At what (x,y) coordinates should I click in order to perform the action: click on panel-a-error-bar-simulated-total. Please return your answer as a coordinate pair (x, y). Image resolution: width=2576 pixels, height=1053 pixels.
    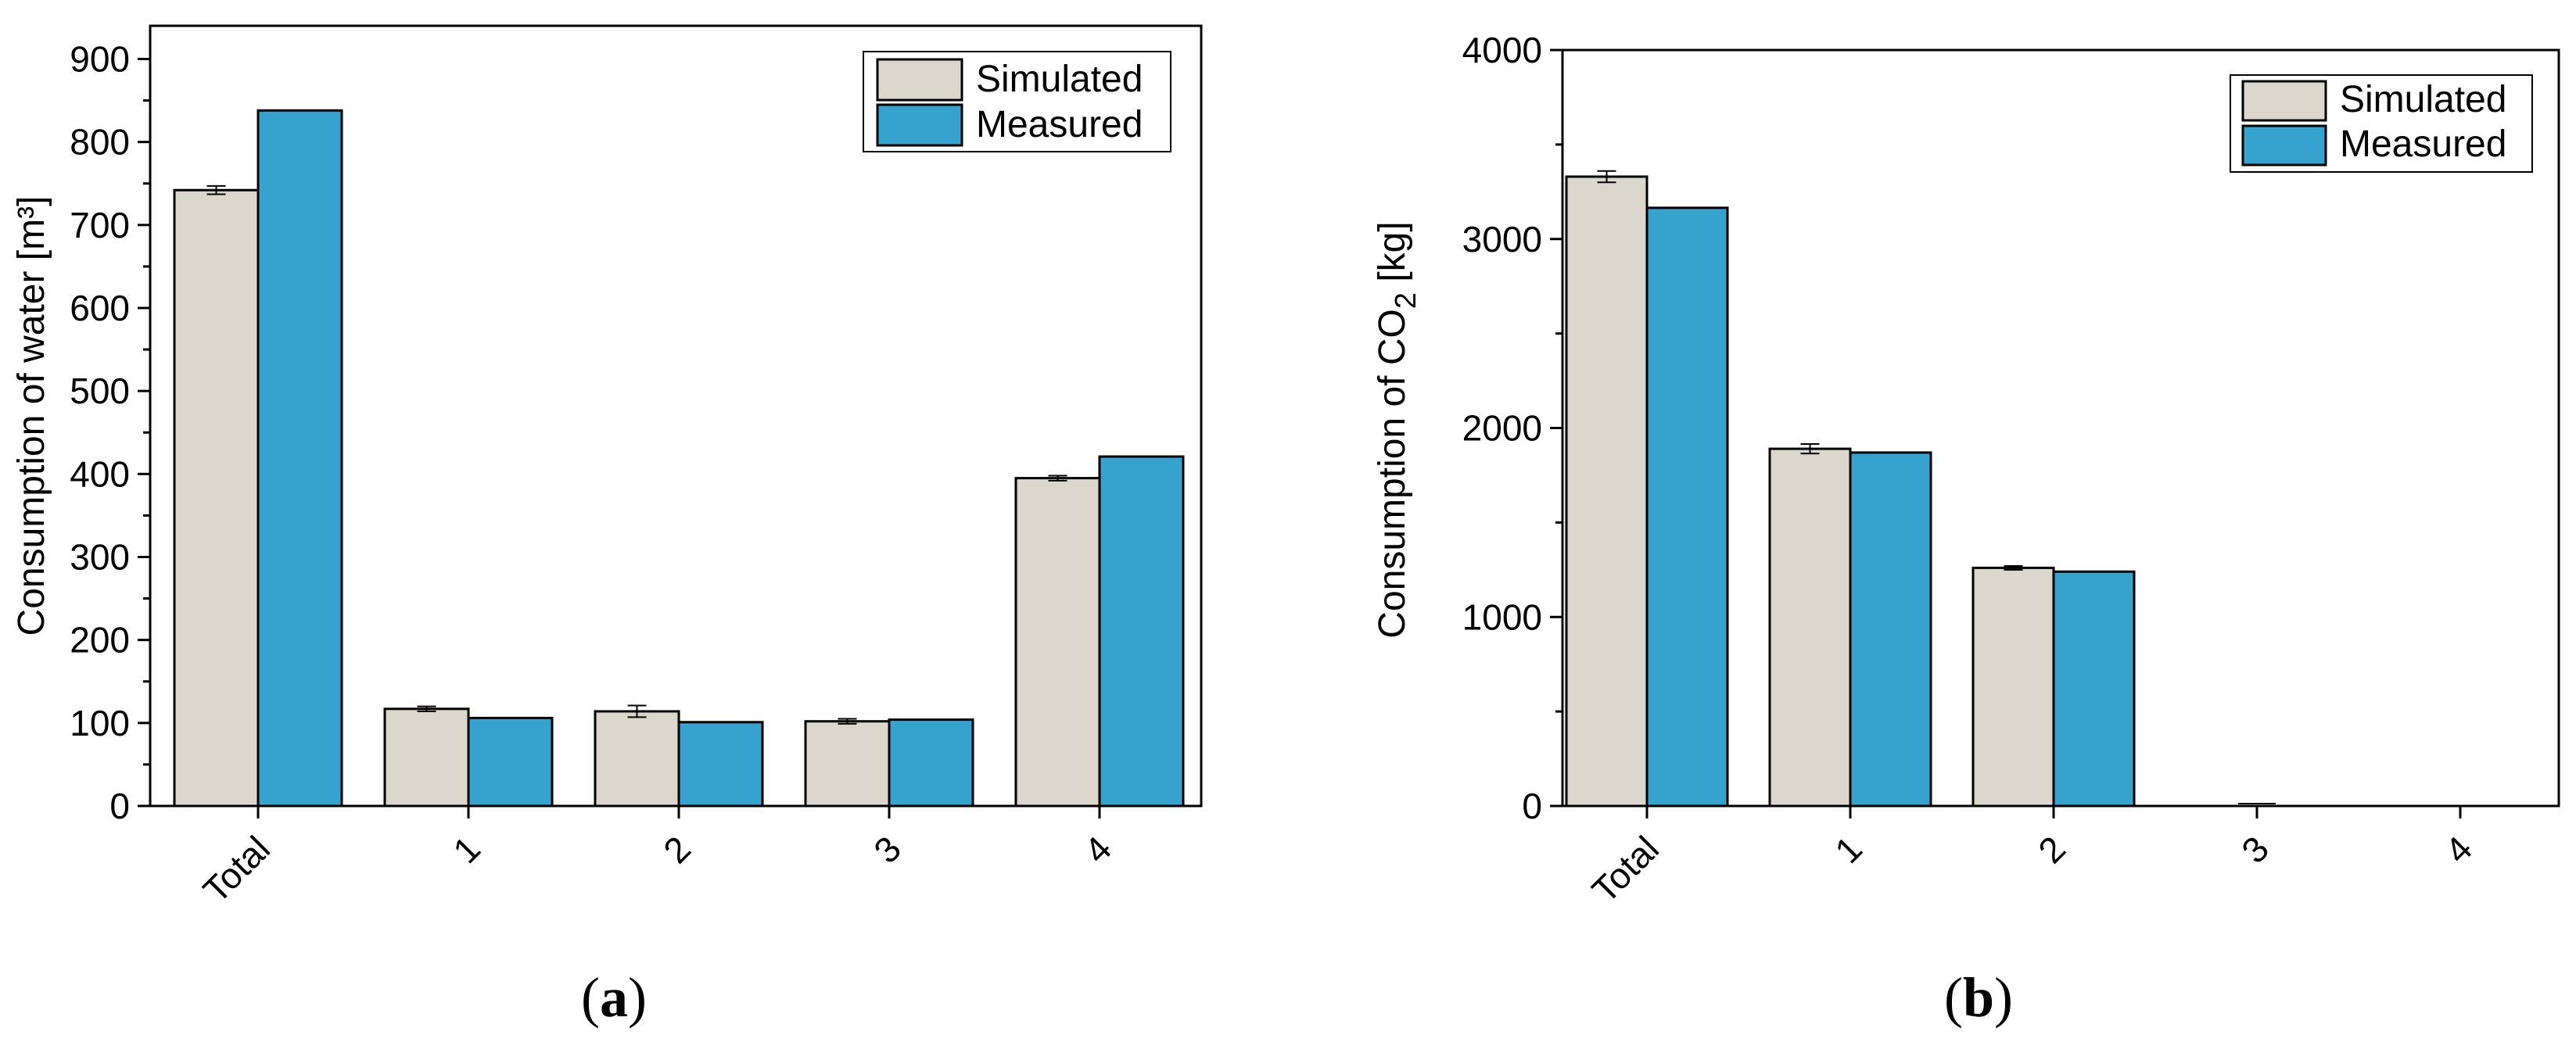
    Looking at the image, I should click on (216, 189).